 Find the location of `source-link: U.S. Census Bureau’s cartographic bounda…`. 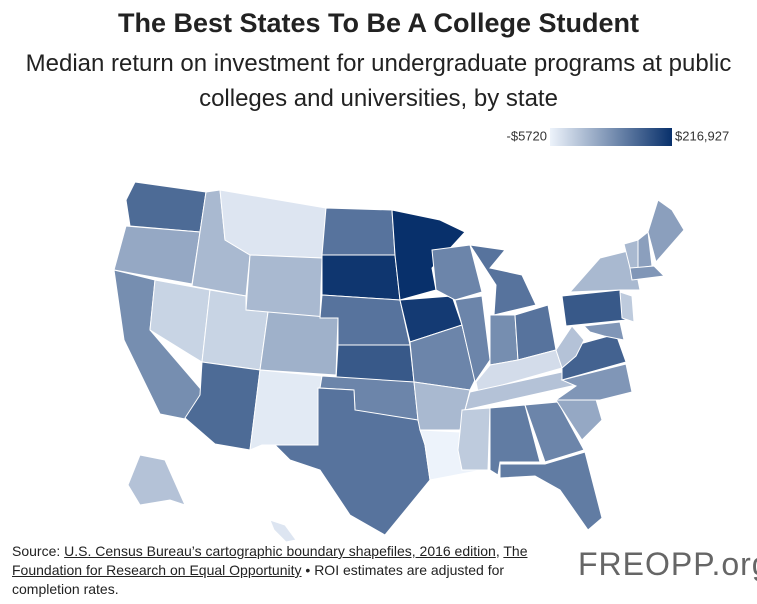

source-link: U.S. Census Bureau’s cartographic bounda… is located at coordinates (280, 551).